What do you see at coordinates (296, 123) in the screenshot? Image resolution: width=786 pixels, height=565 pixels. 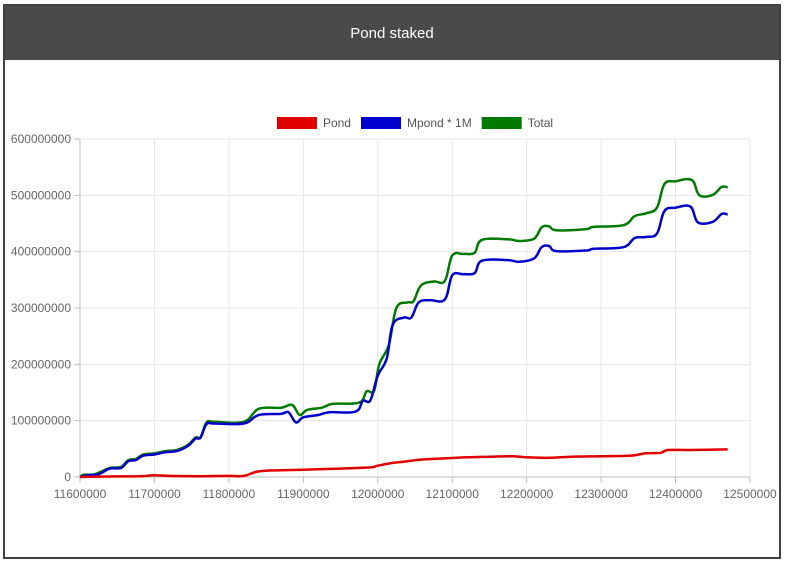 I see `legend-swatch-pond` at bounding box center [296, 123].